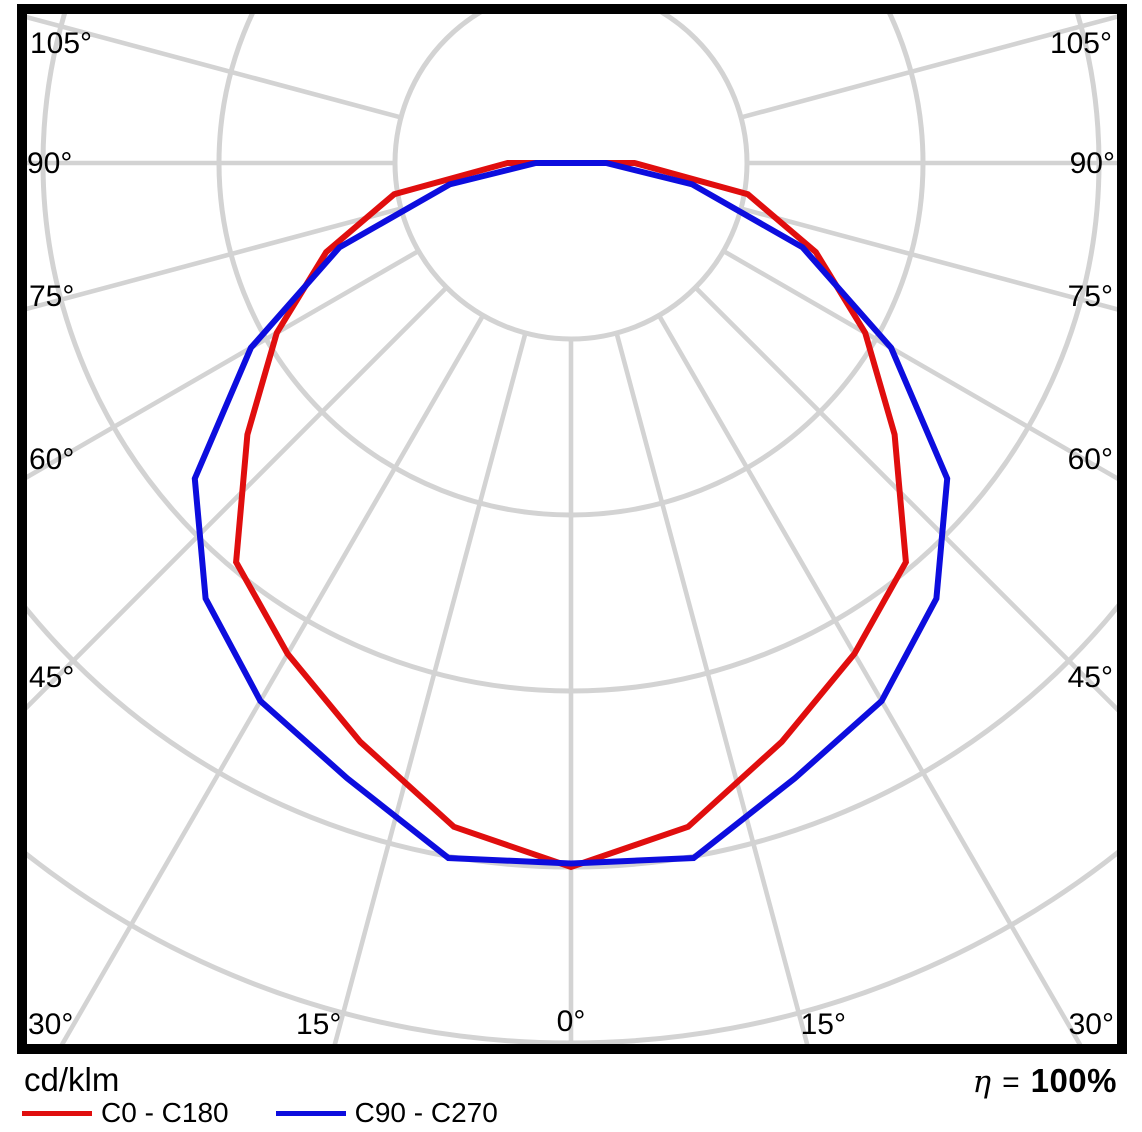  Describe the element at coordinates (223, 364) in the screenshot. I see `grid-spoke-60-left` at that location.